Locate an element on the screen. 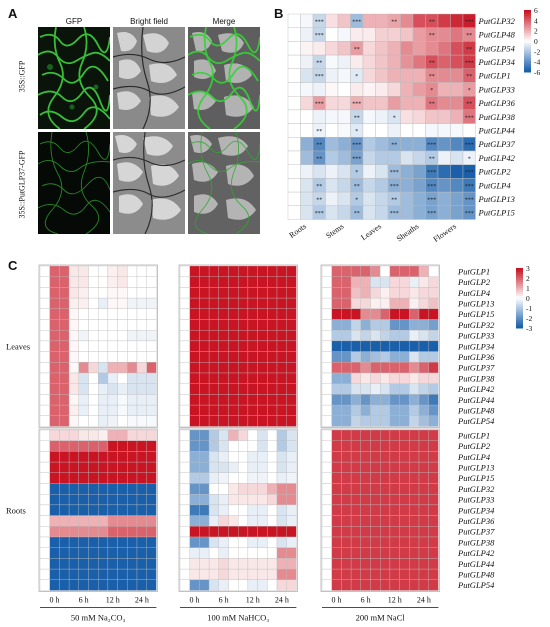 The width and height of the screenshot is (550, 627). sig-marker: * is located at coordinates (469, 159).